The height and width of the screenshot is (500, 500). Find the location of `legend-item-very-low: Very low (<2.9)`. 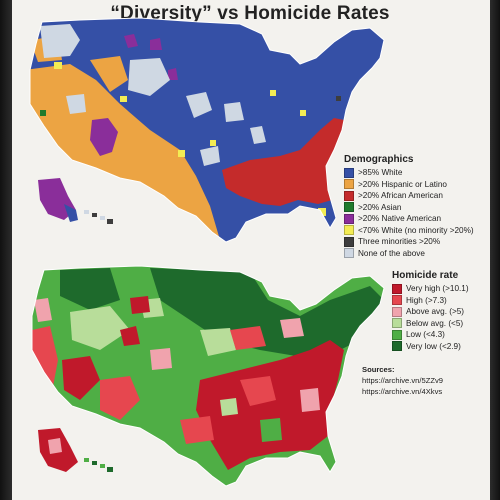

legend-item-very-low: Very low (<2.9) is located at coordinates (430, 347).